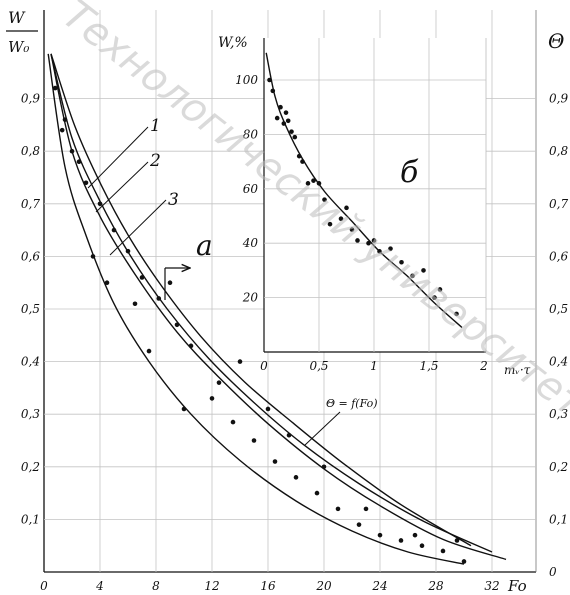 This screenshot has width=570, height=595. I want to click on curve-label-3: 3, so click(173, 200).